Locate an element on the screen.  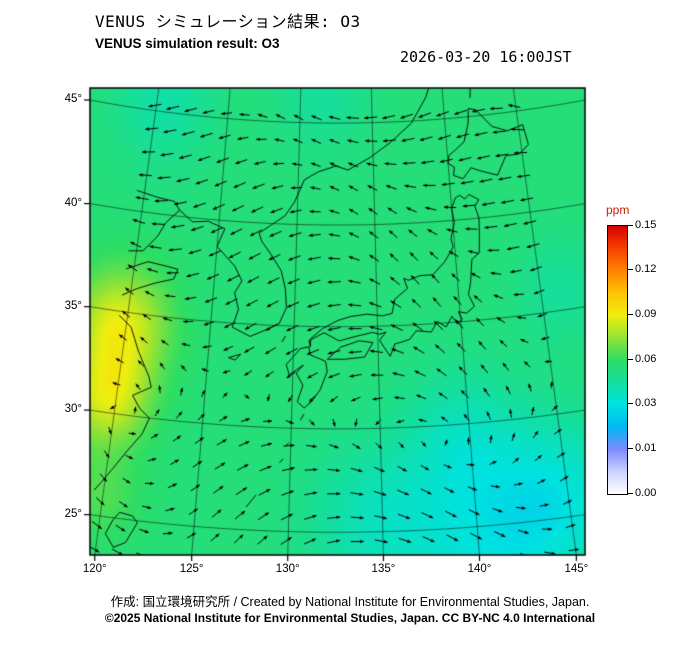
colorbar-unit-label: ppm is located at coordinates (618, 210).